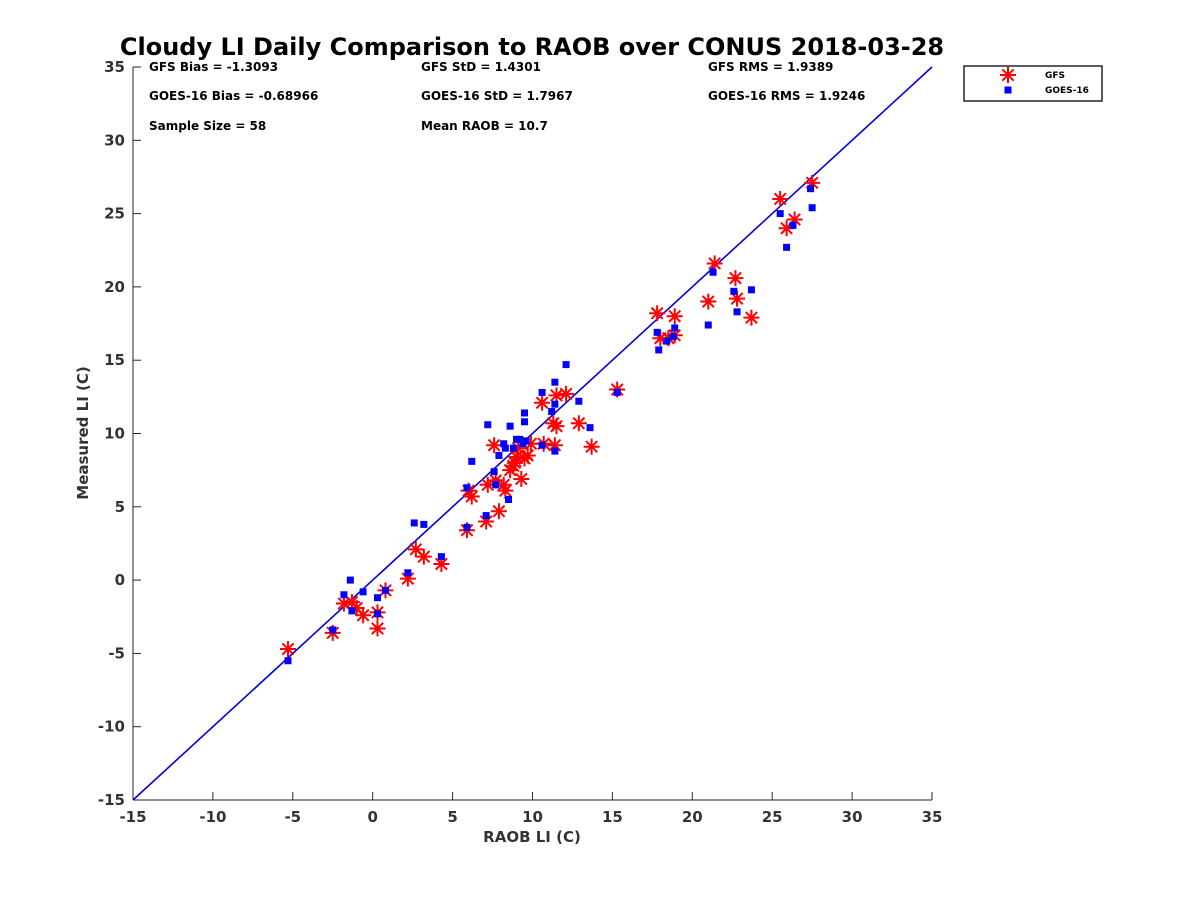 This screenshot has height=900, width=1200. What do you see at coordinates (532, 817) in the screenshot?
I see `x-tick-label: 10` at bounding box center [532, 817].